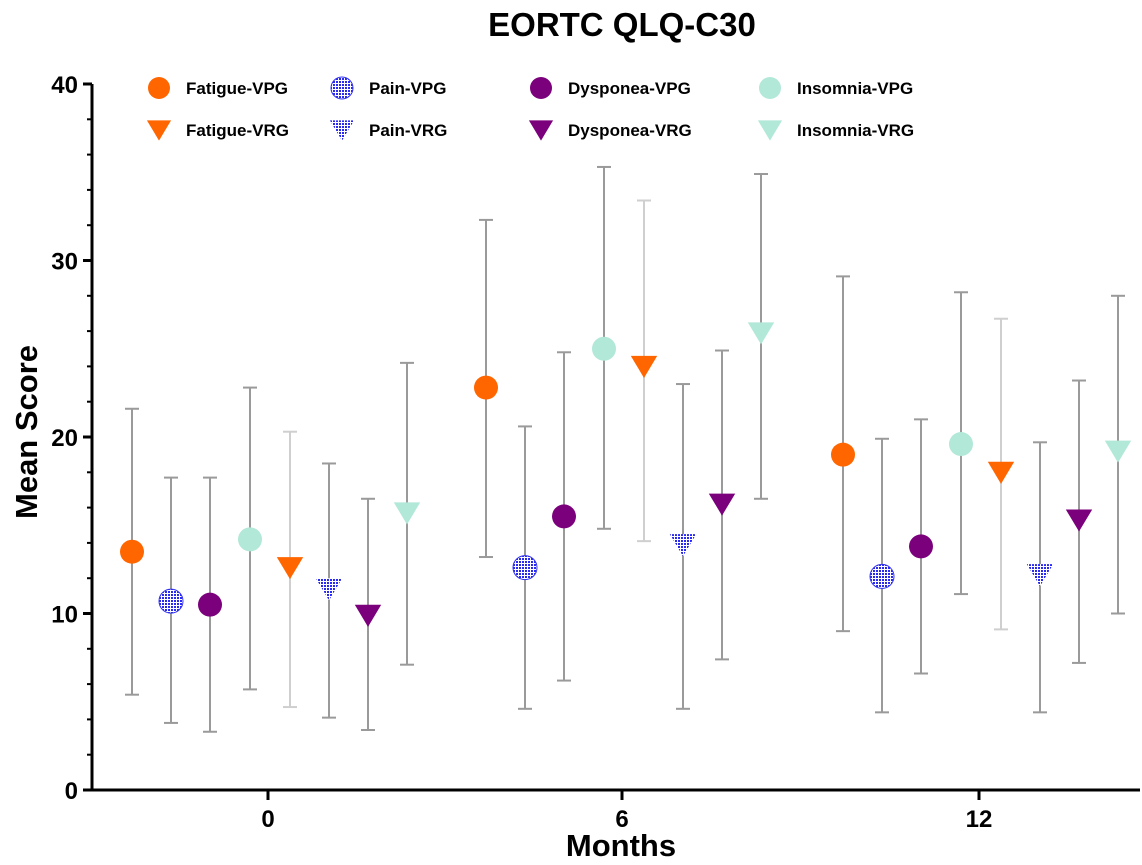 The height and width of the screenshot is (865, 1142). I want to click on x-axis-ticks: 0 6 12, so click(626, 811).